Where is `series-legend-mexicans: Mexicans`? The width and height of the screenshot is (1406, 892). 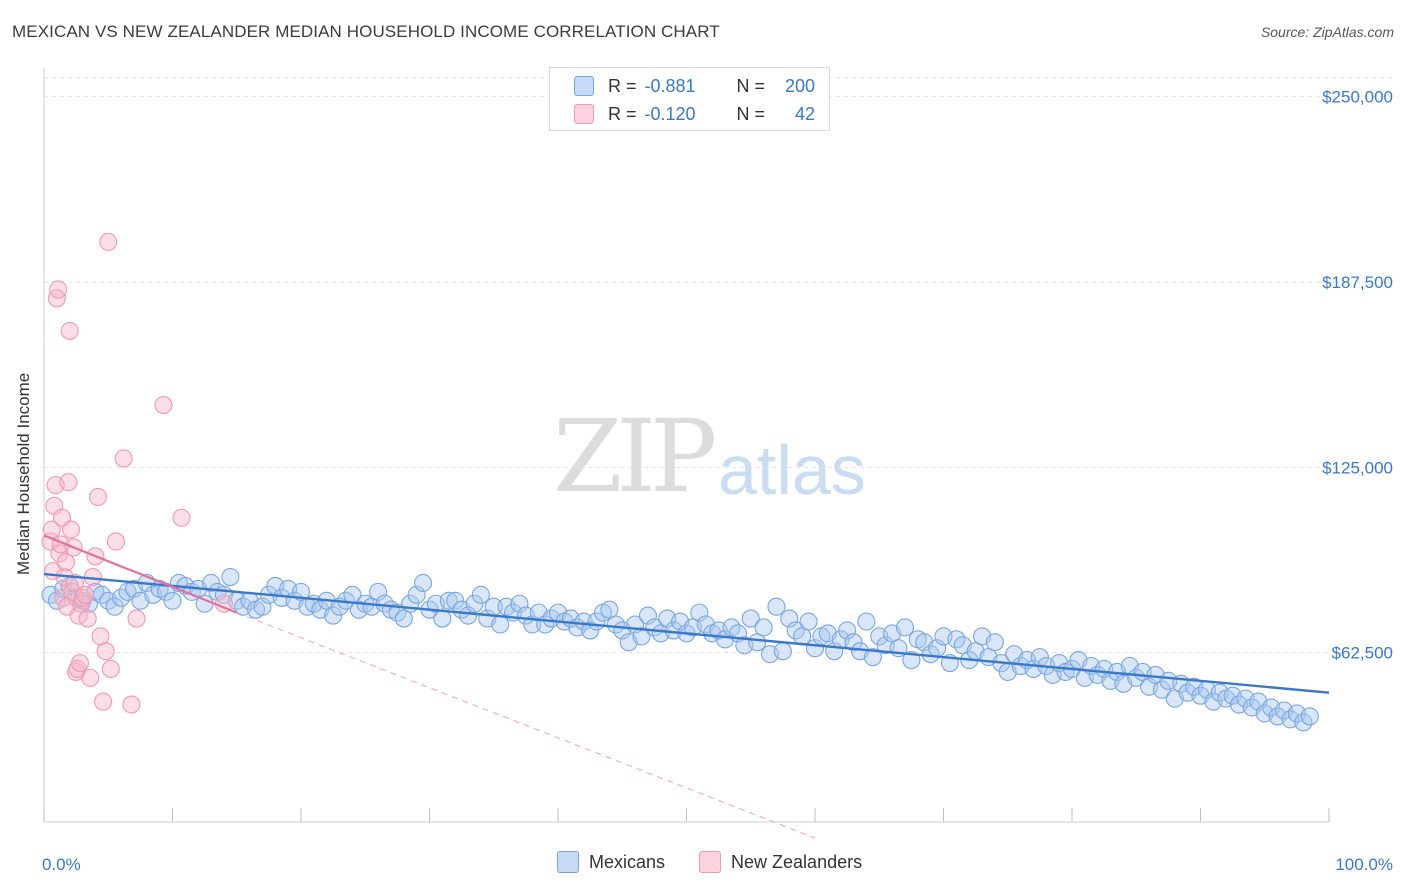 series-legend-mexicans: Mexicans is located at coordinates (611, 862).